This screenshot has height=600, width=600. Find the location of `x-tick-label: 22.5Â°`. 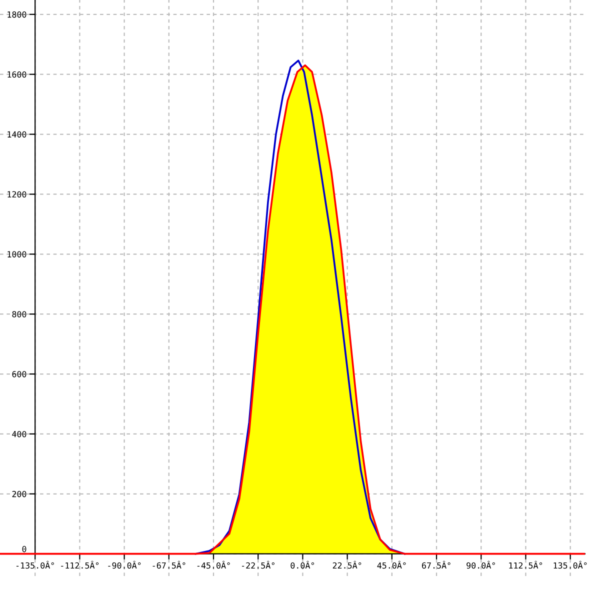

x-tick-label: 22.5Â° is located at coordinates (347, 564).